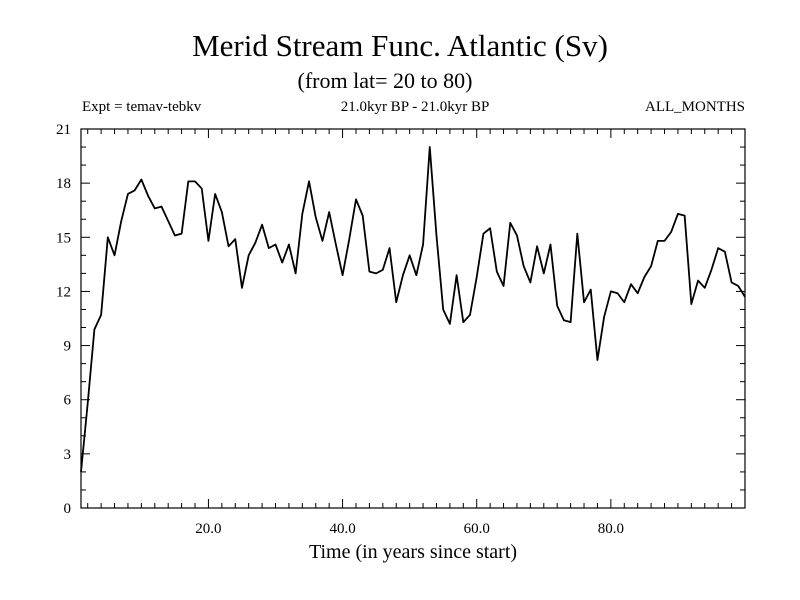 This screenshot has width=800, height=600. I want to click on period-label: 21.0kyr BP - 21.0kyr BP, so click(415, 107).